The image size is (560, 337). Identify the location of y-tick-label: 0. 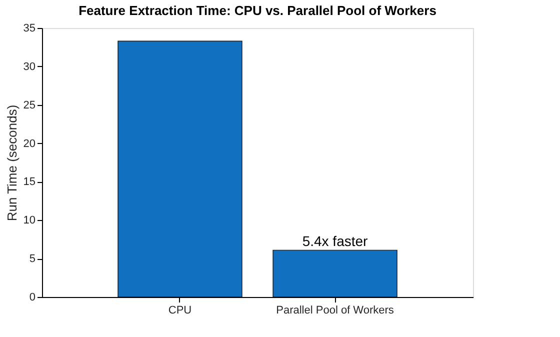
(32, 298).